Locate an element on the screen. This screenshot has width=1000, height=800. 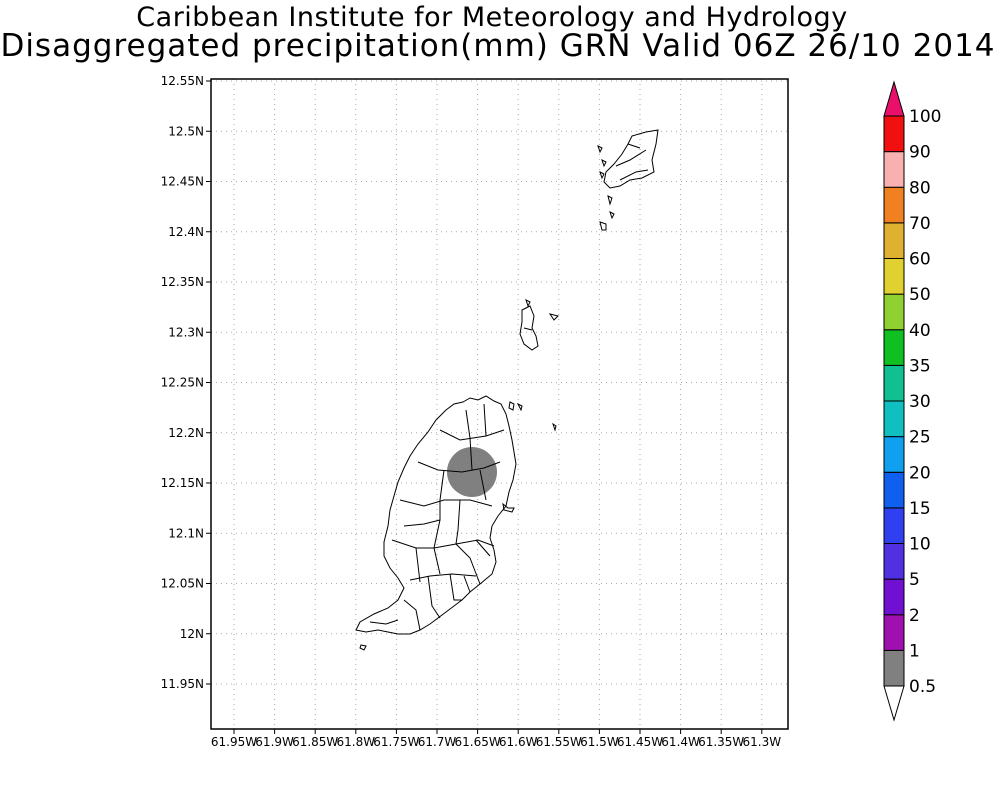
y-tick-label: 12.2N is located at coordinates (186, 433).